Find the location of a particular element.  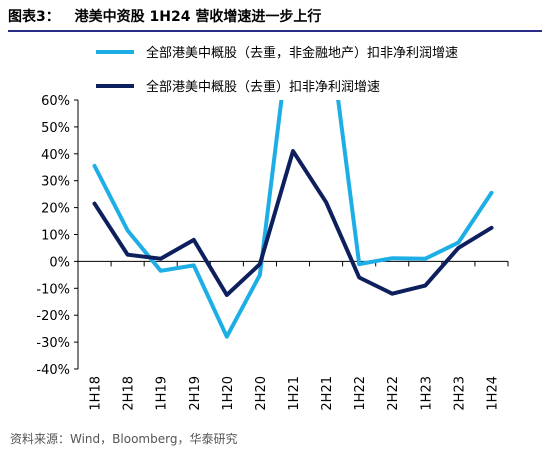

y-tick-label: 30% is located at coordinates (55, 182).